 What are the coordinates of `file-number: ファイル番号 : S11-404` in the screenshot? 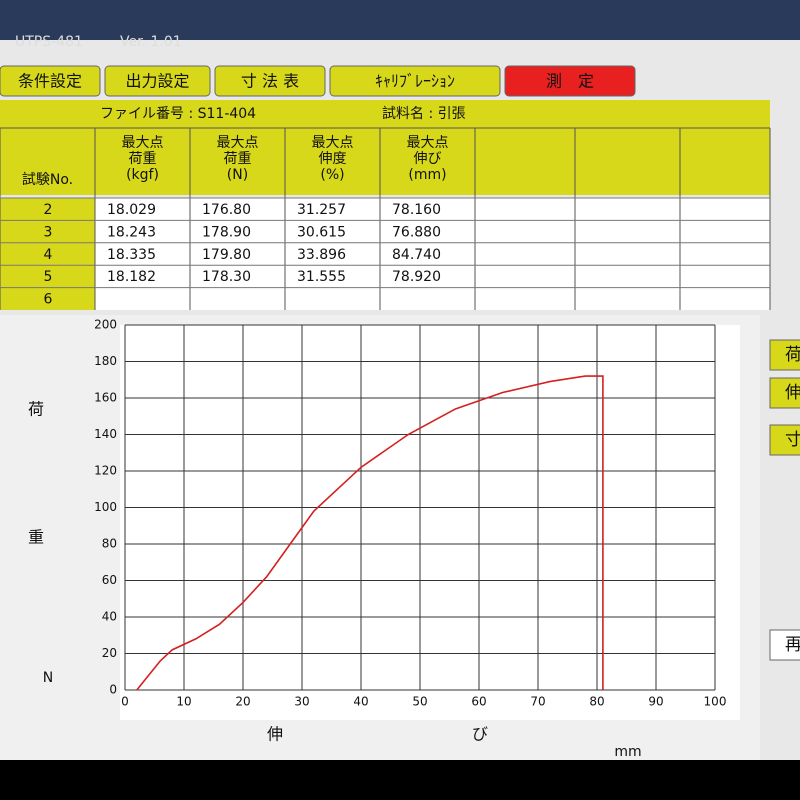 It's located at (178, 114).